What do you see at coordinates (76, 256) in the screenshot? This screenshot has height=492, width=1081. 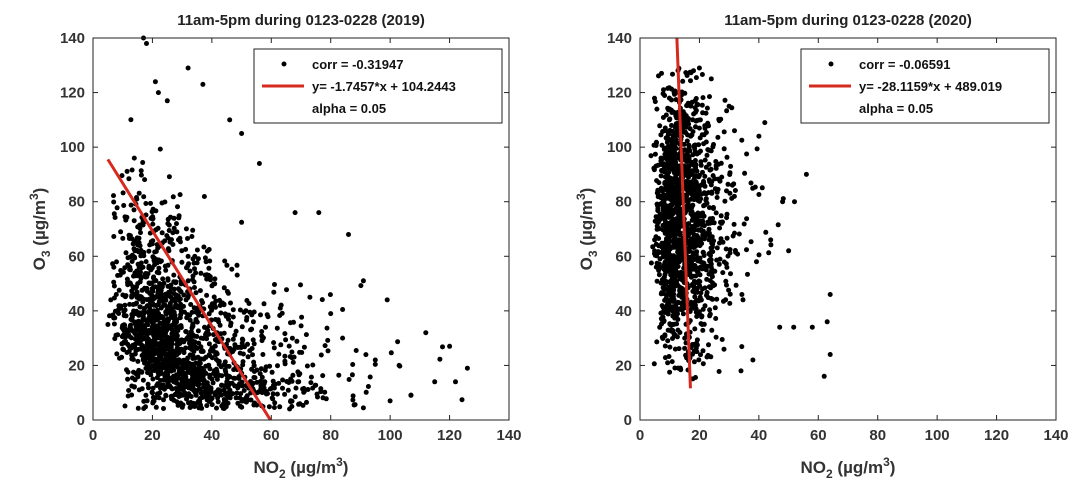 I see `y-tick-label: 60` at bounding box center [76, 256].